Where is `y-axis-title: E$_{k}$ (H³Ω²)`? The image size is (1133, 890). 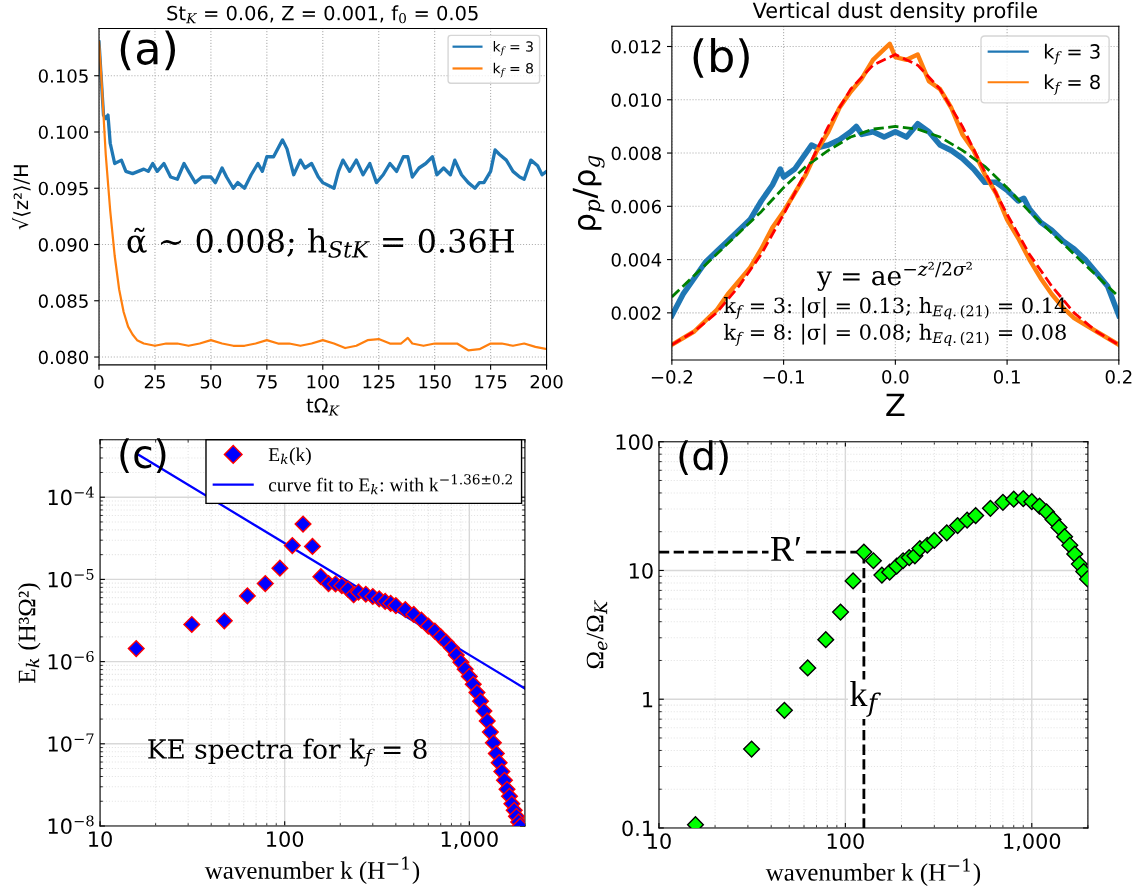
y-axis-title: E$_{k}$ (H³Ω²) is located at coordinates (29, 633).